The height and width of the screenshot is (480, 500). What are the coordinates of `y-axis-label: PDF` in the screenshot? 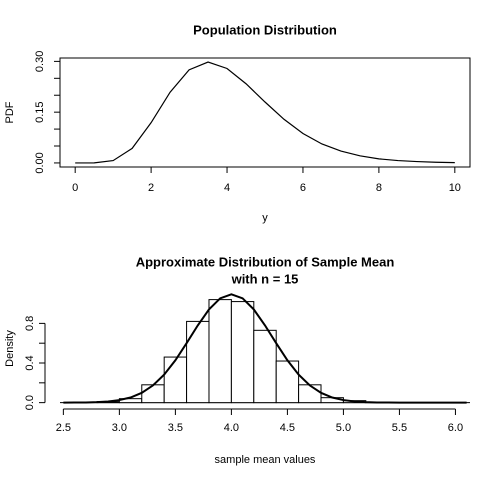 It's located at (10, 112).